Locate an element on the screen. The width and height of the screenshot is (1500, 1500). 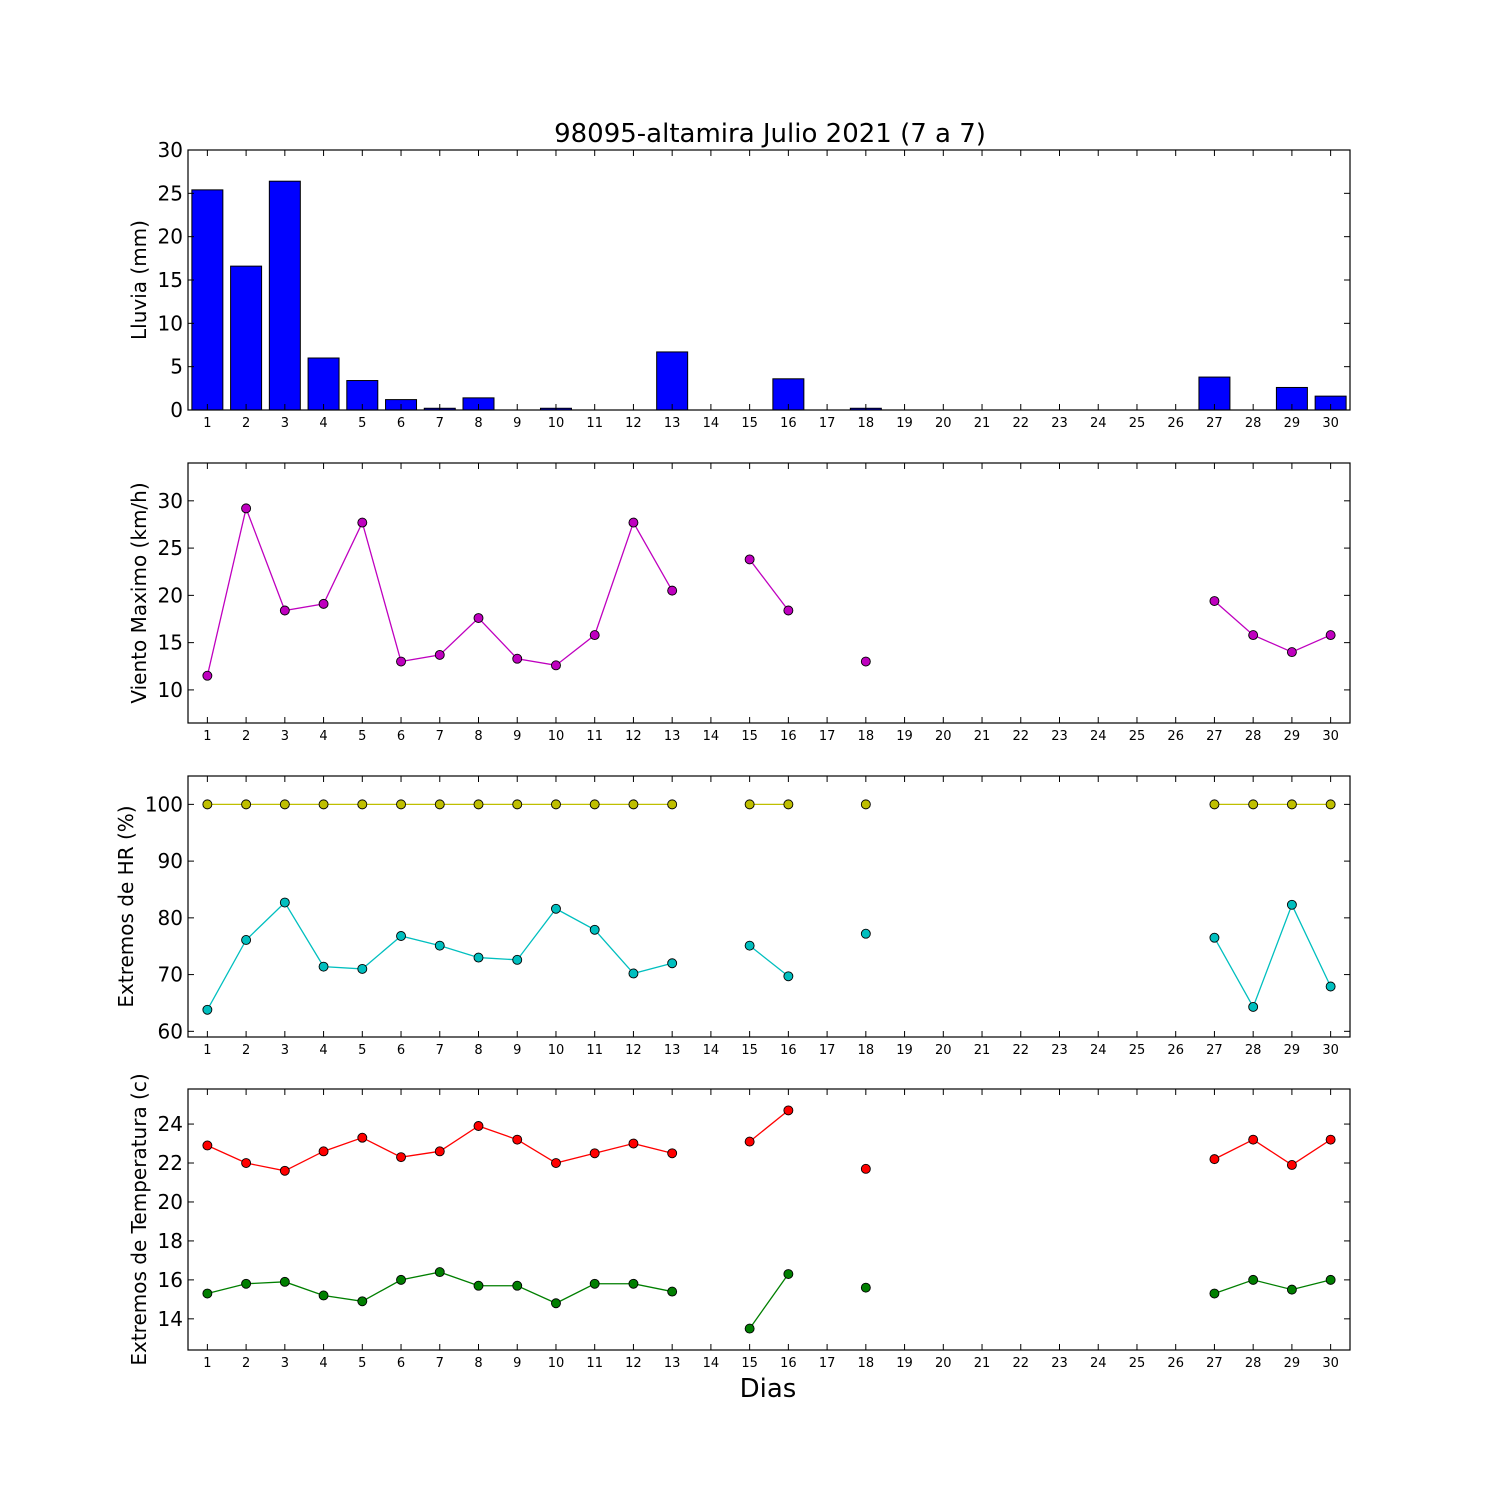
y-tick-label: 16 is located at coordinates (170, 1280).